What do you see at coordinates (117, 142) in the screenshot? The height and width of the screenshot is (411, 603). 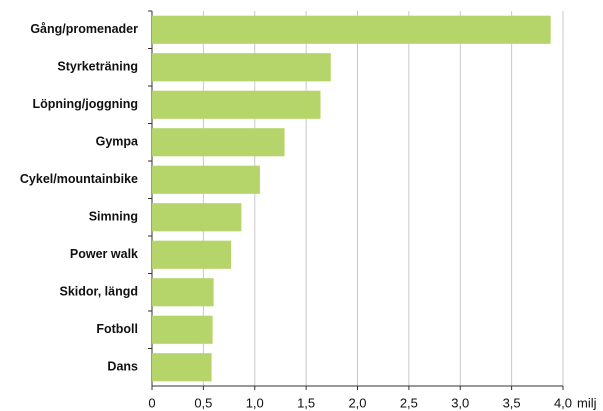 I see `y-tick-label: Gympa` at bounding box center [117, 142].